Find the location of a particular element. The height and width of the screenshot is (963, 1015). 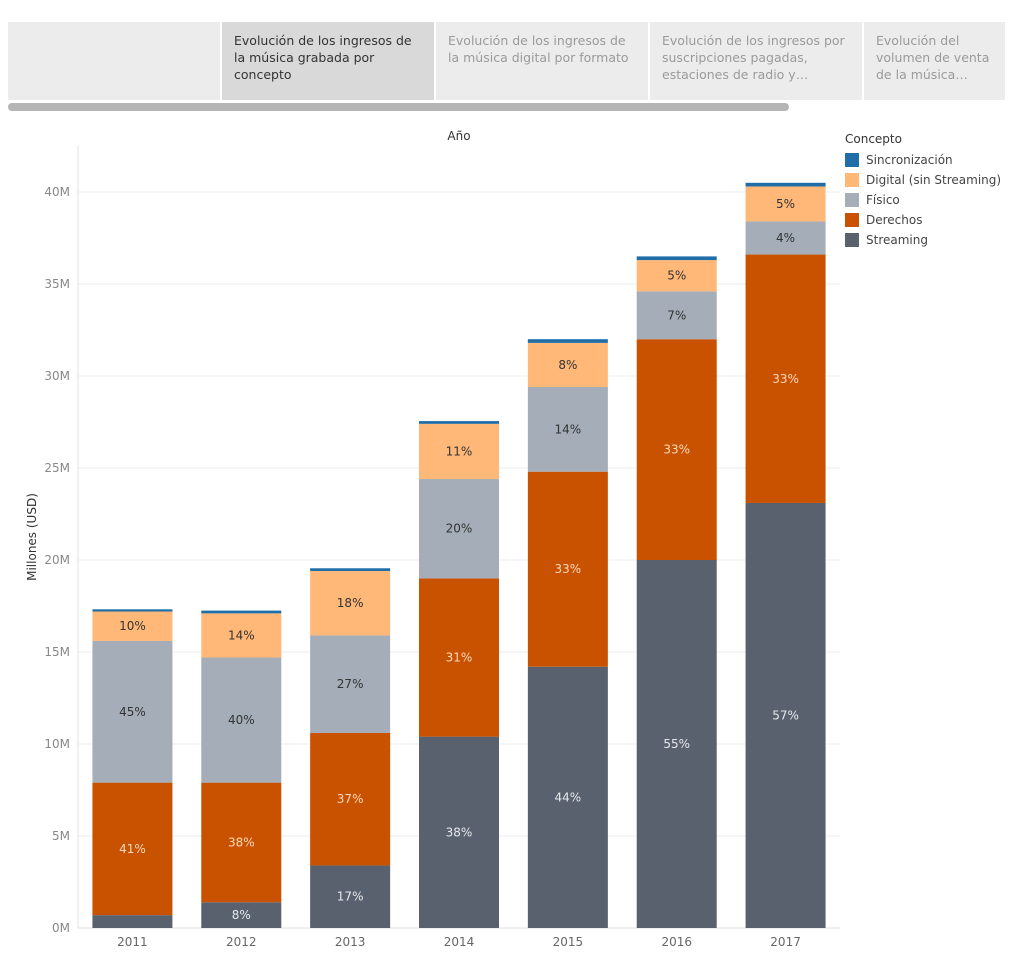

data-label-fisico-2016: 7% is located at coordinates (676, 315).